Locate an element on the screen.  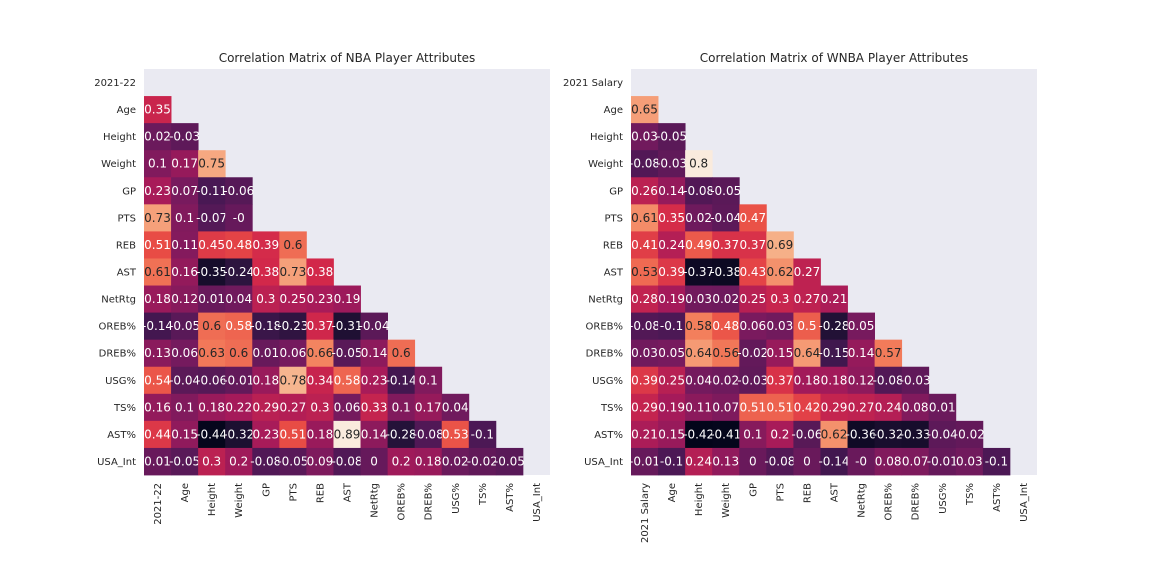
wnba-cell-usa-int-height is located at coordinates (699, 461).